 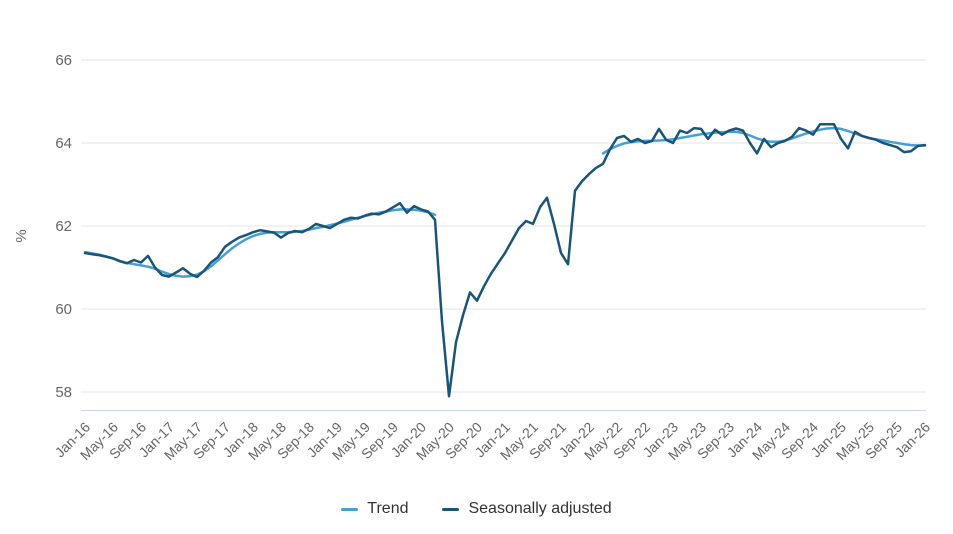 I want to click on y-axis-tick-label: 60, so click(x=63, y=309).